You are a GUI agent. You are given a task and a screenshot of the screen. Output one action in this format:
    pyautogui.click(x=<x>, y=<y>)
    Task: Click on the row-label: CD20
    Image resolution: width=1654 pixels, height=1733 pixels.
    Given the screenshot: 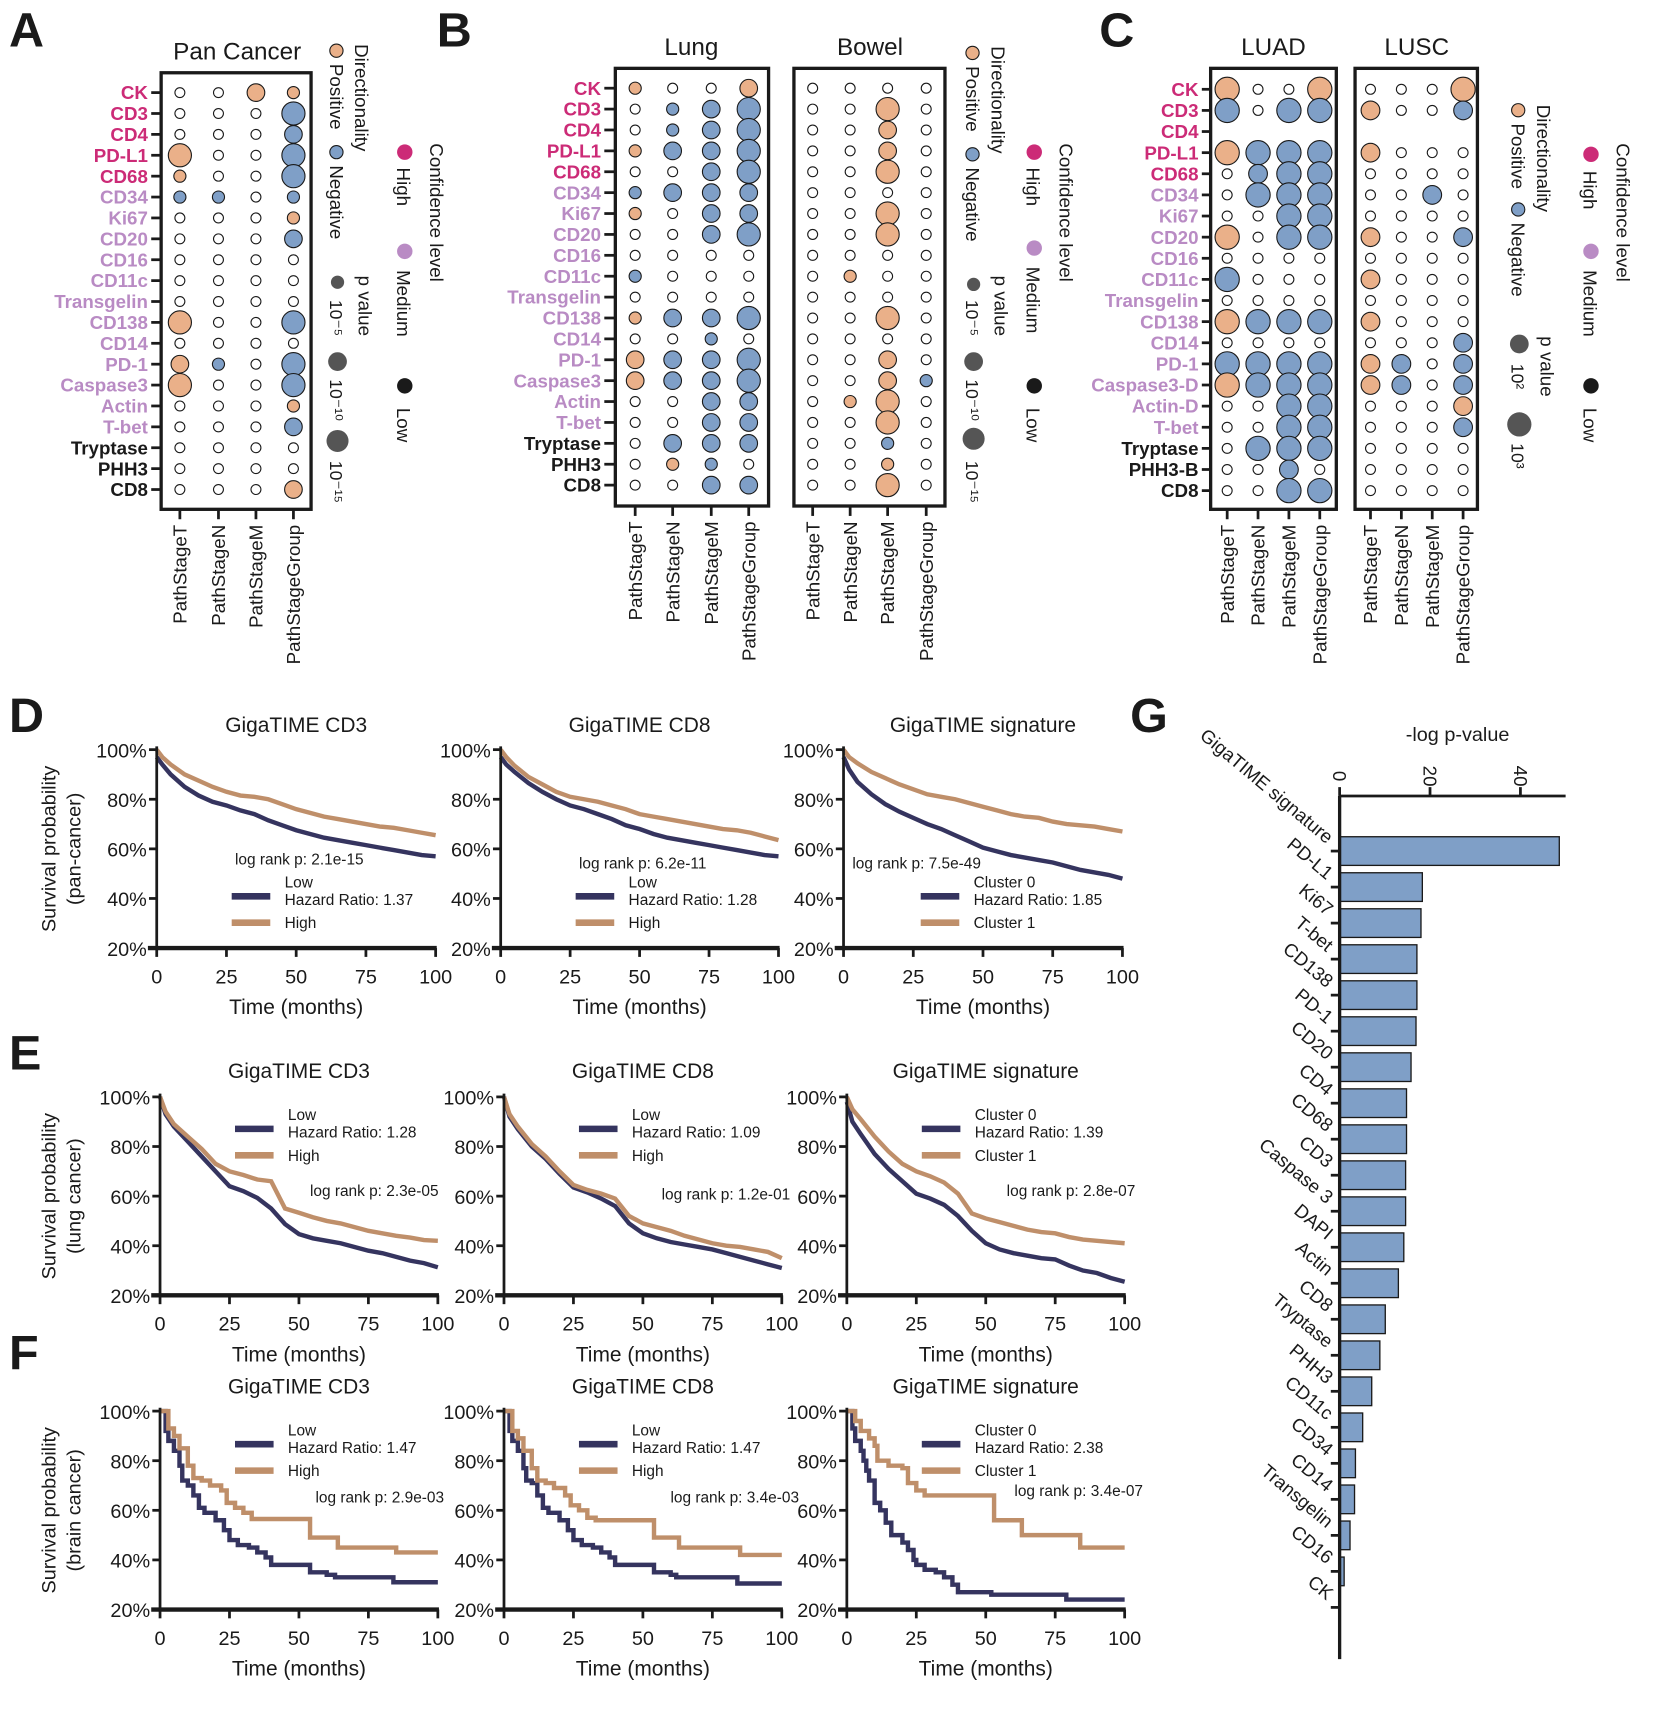 What is the action you would take?
    pyautogui.click(x=124, y=238)
    